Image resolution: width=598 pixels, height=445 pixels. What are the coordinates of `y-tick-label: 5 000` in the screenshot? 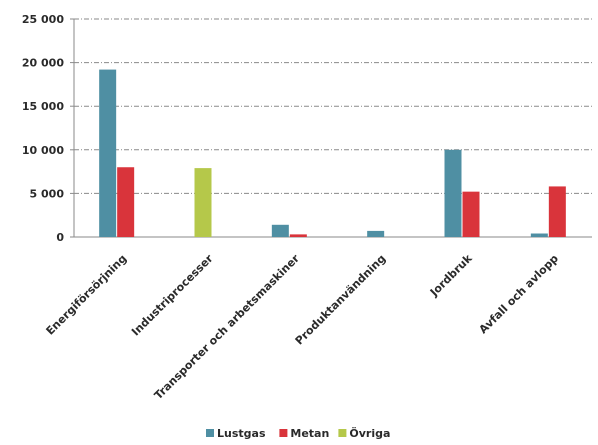 It's located at (47, 193).